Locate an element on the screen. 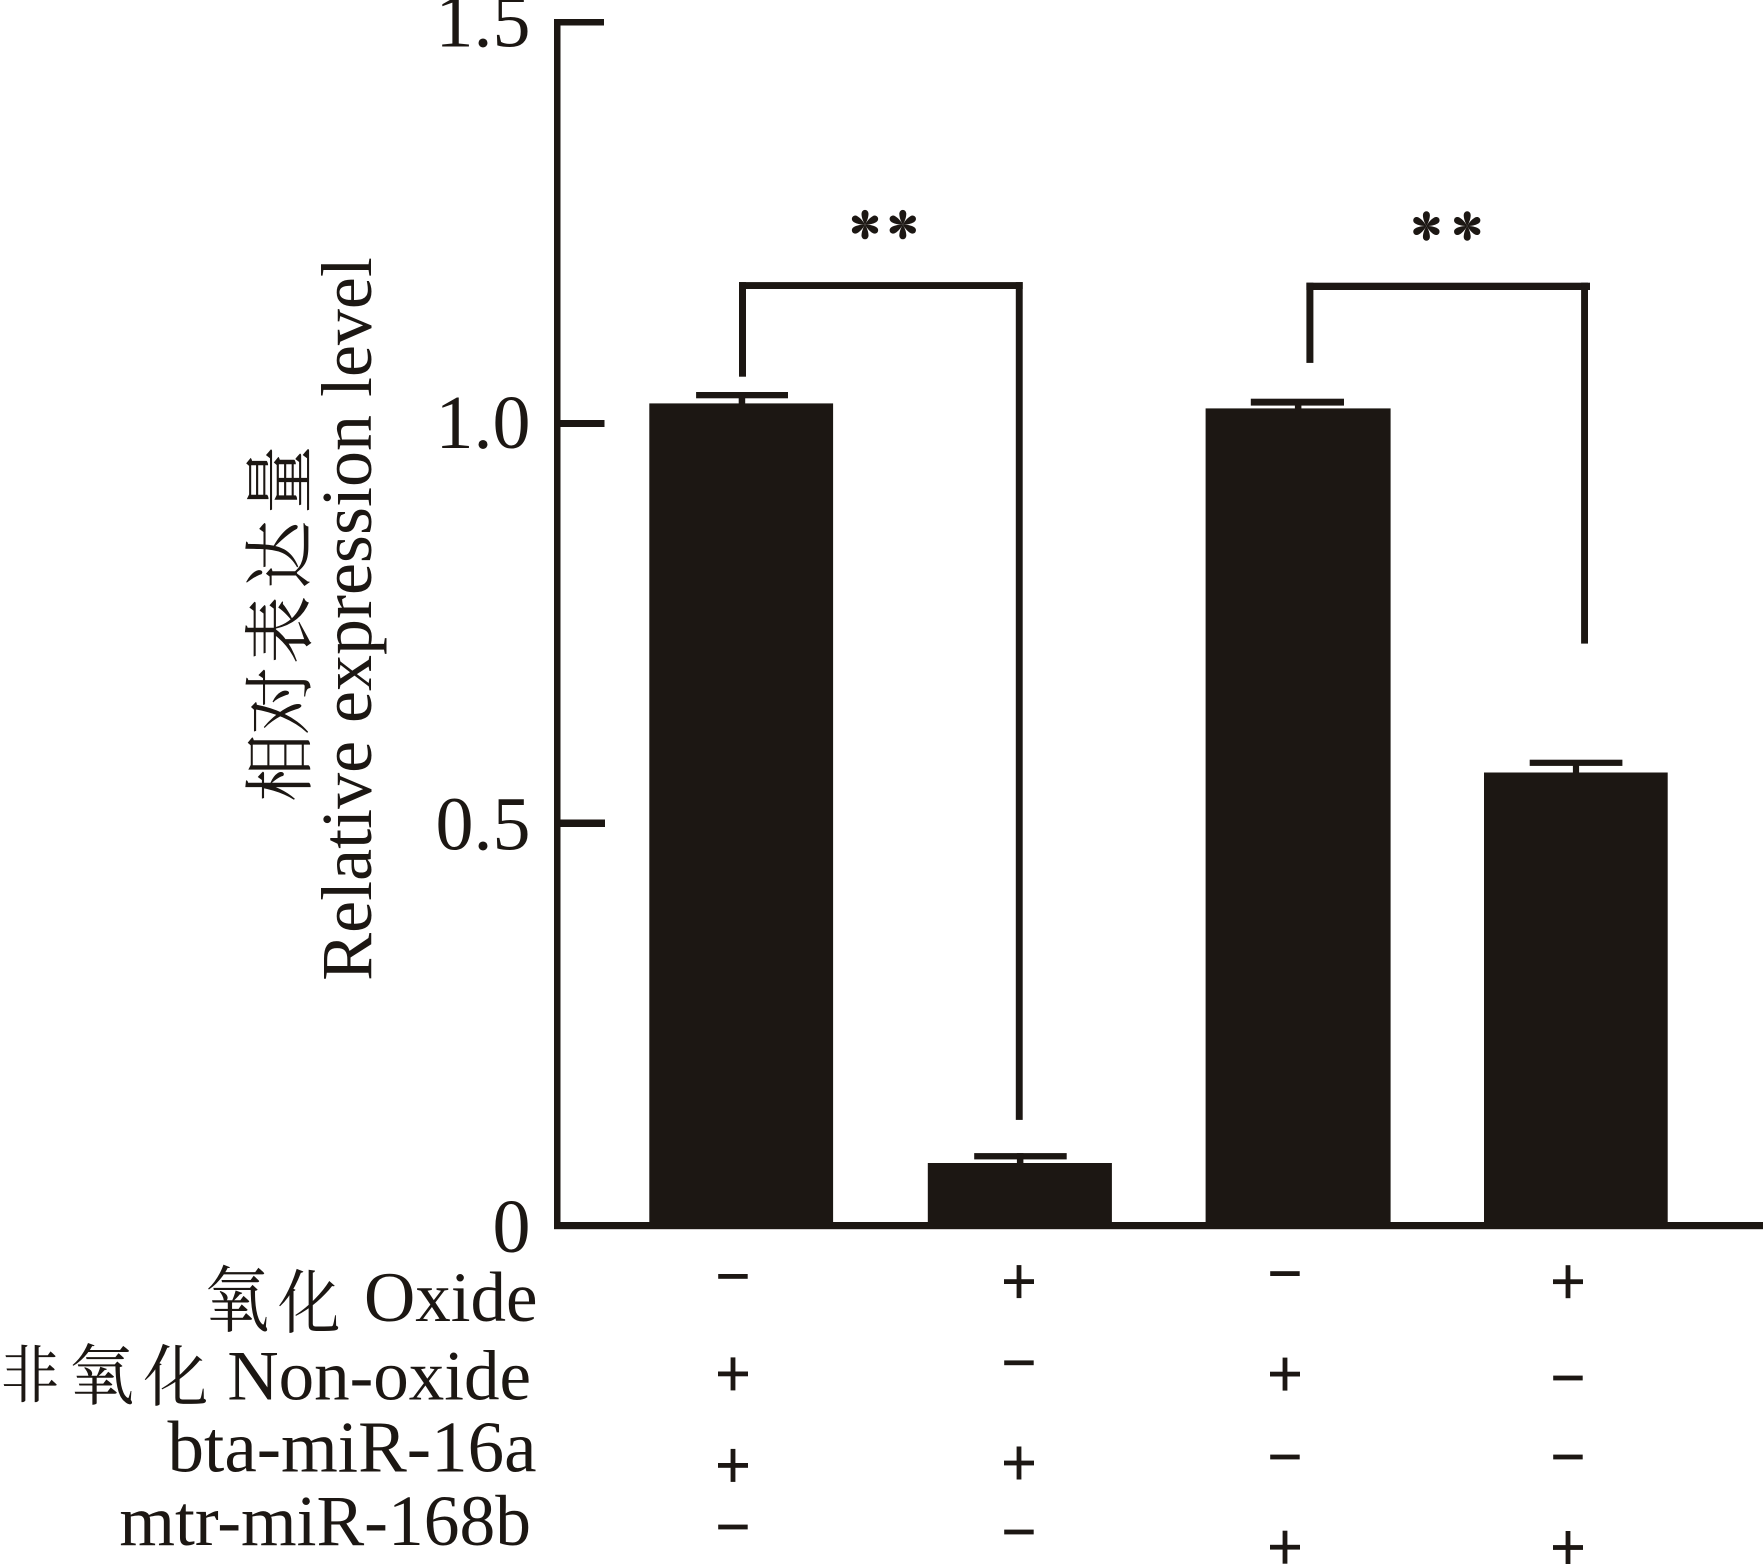  svg-text: 1.5 is located at coordinates (483, 32).